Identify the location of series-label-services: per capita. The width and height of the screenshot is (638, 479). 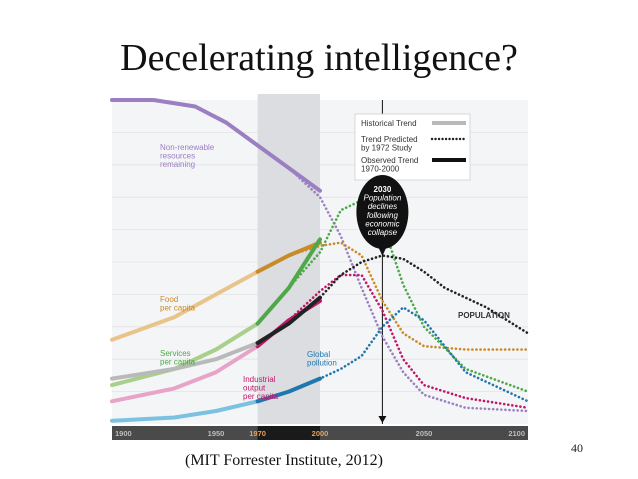
(178, 362).